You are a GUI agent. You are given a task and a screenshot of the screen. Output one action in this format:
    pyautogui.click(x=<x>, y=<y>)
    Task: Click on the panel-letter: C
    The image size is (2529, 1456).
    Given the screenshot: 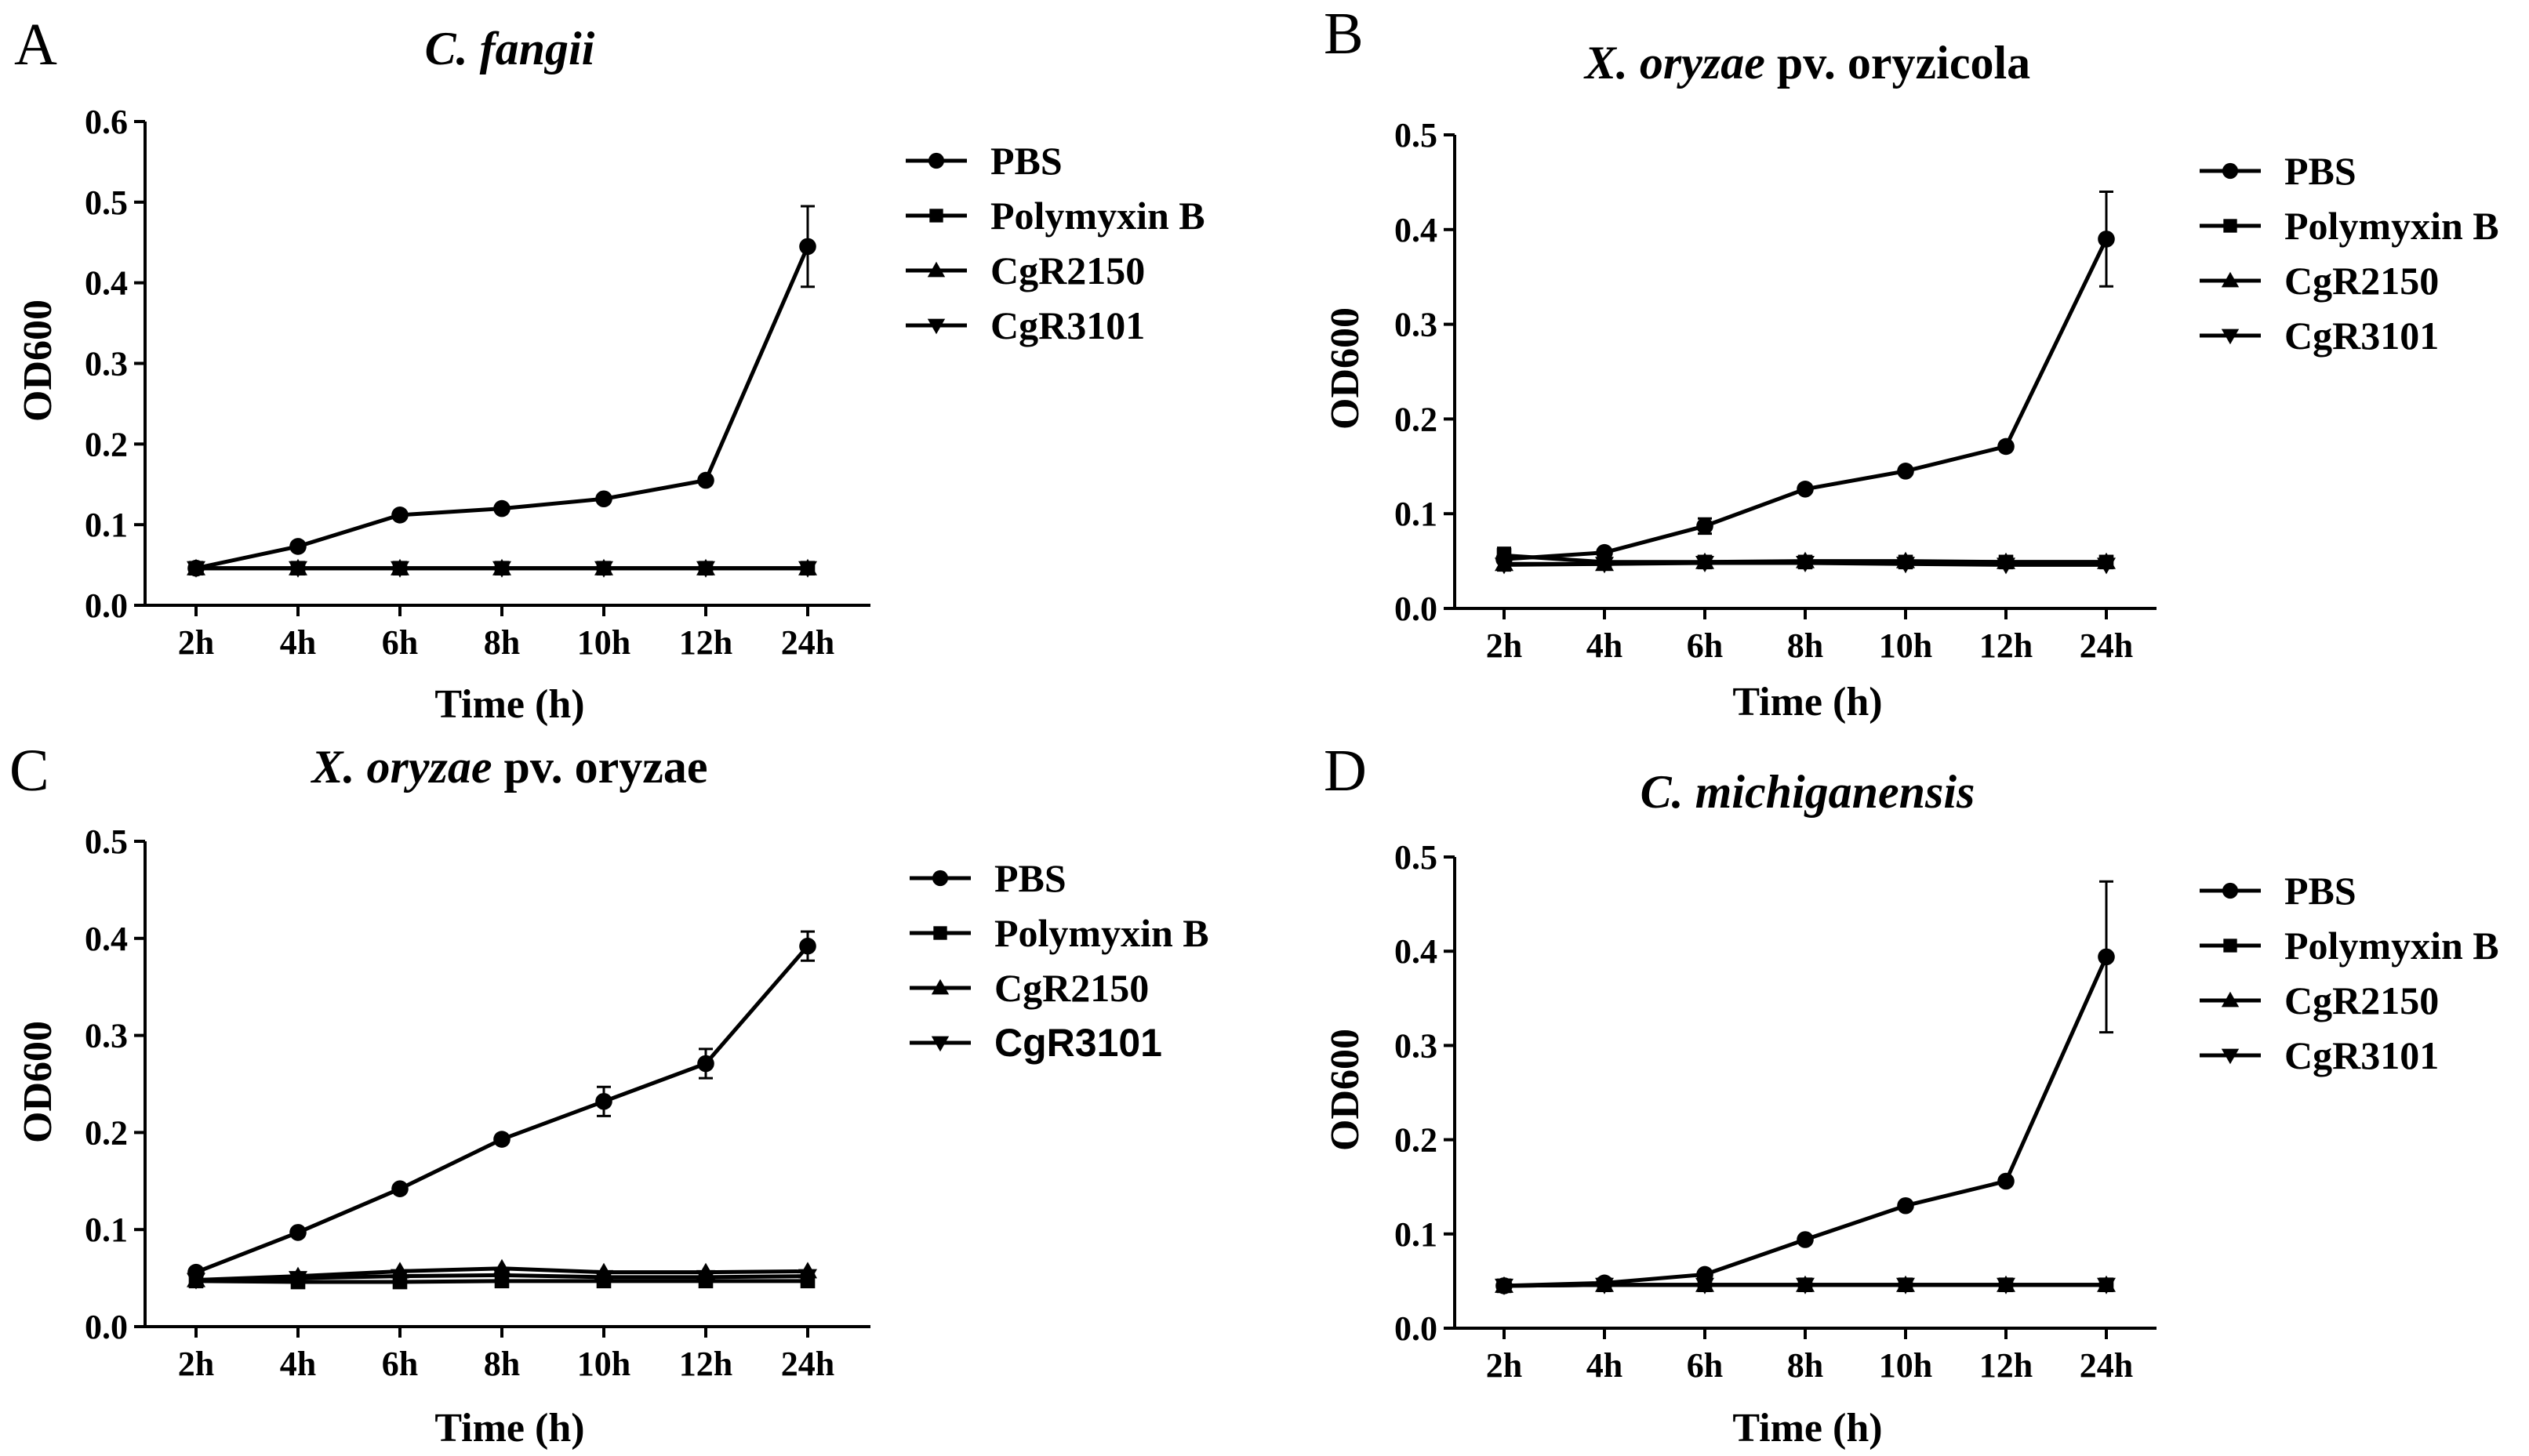 What is the action you would take?
    pyautogui.click(x=29, y=771)
    